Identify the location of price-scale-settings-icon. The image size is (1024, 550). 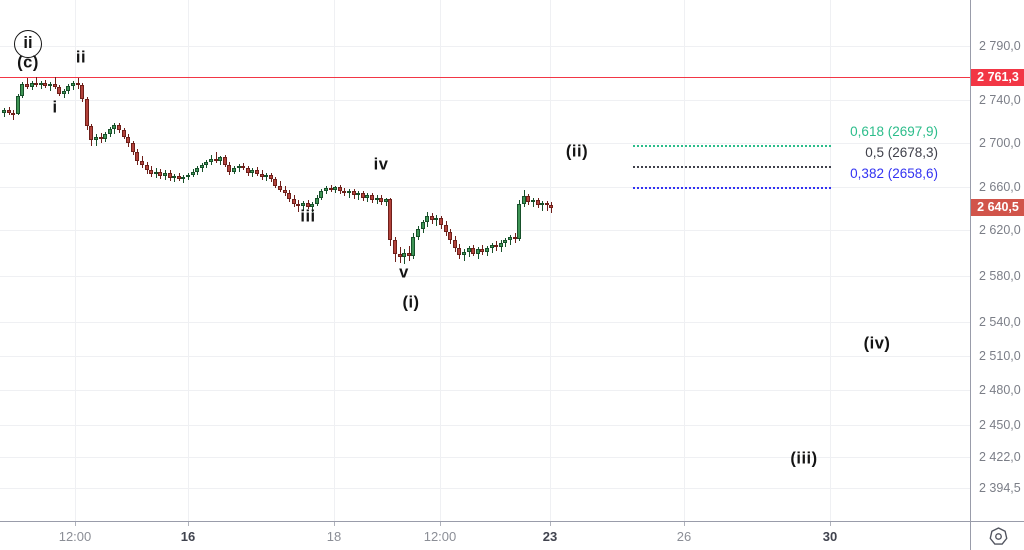
(998, 536).